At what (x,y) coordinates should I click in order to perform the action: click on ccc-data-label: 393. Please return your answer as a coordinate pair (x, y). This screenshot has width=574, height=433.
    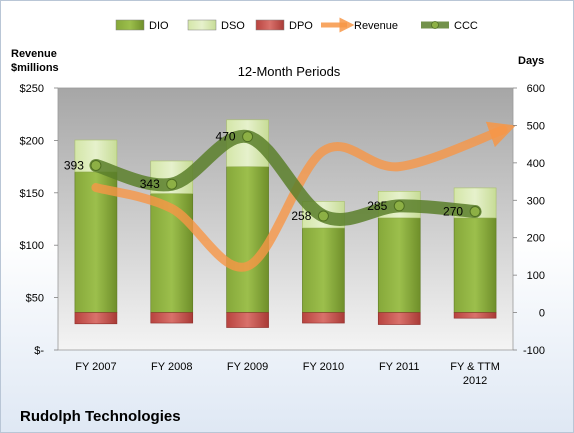
    Looking at the image, I should click on (74, 165).